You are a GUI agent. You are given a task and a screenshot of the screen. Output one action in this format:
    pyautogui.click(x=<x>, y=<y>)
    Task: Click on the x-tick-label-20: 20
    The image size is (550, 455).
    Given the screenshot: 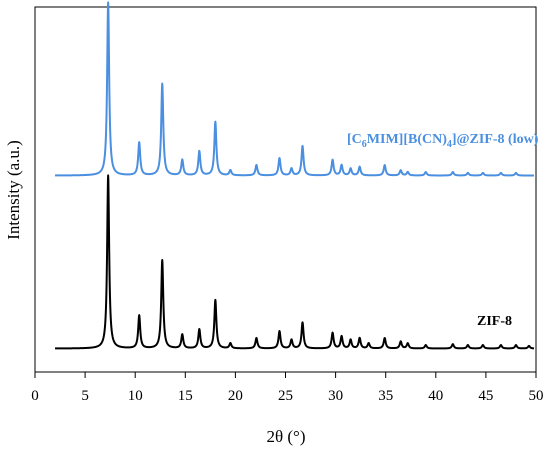 What is the action you would take?
    pyautogui.click(x=235, y=396)
    